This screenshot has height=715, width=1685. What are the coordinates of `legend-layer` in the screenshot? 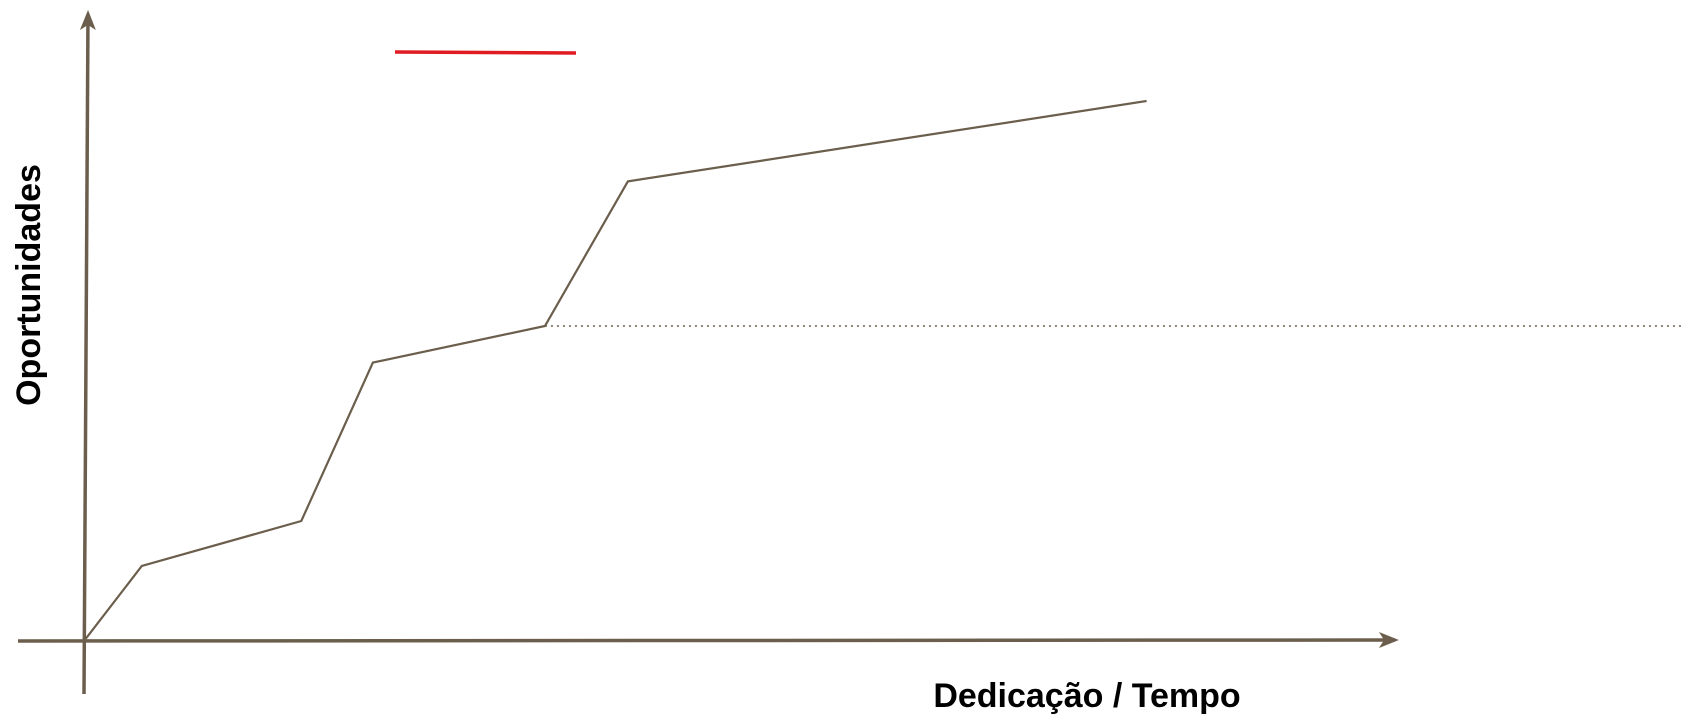 It's located at (485, 52).